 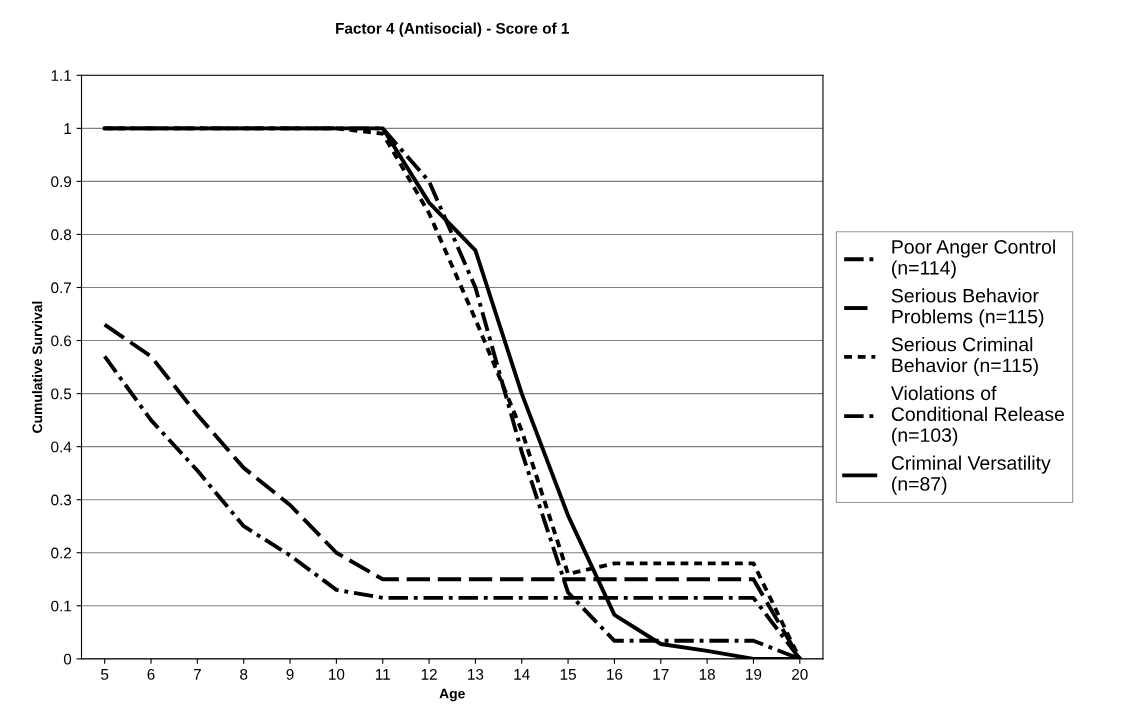 I want to click on x-tick-label: 15, so click(x=568, y=674).